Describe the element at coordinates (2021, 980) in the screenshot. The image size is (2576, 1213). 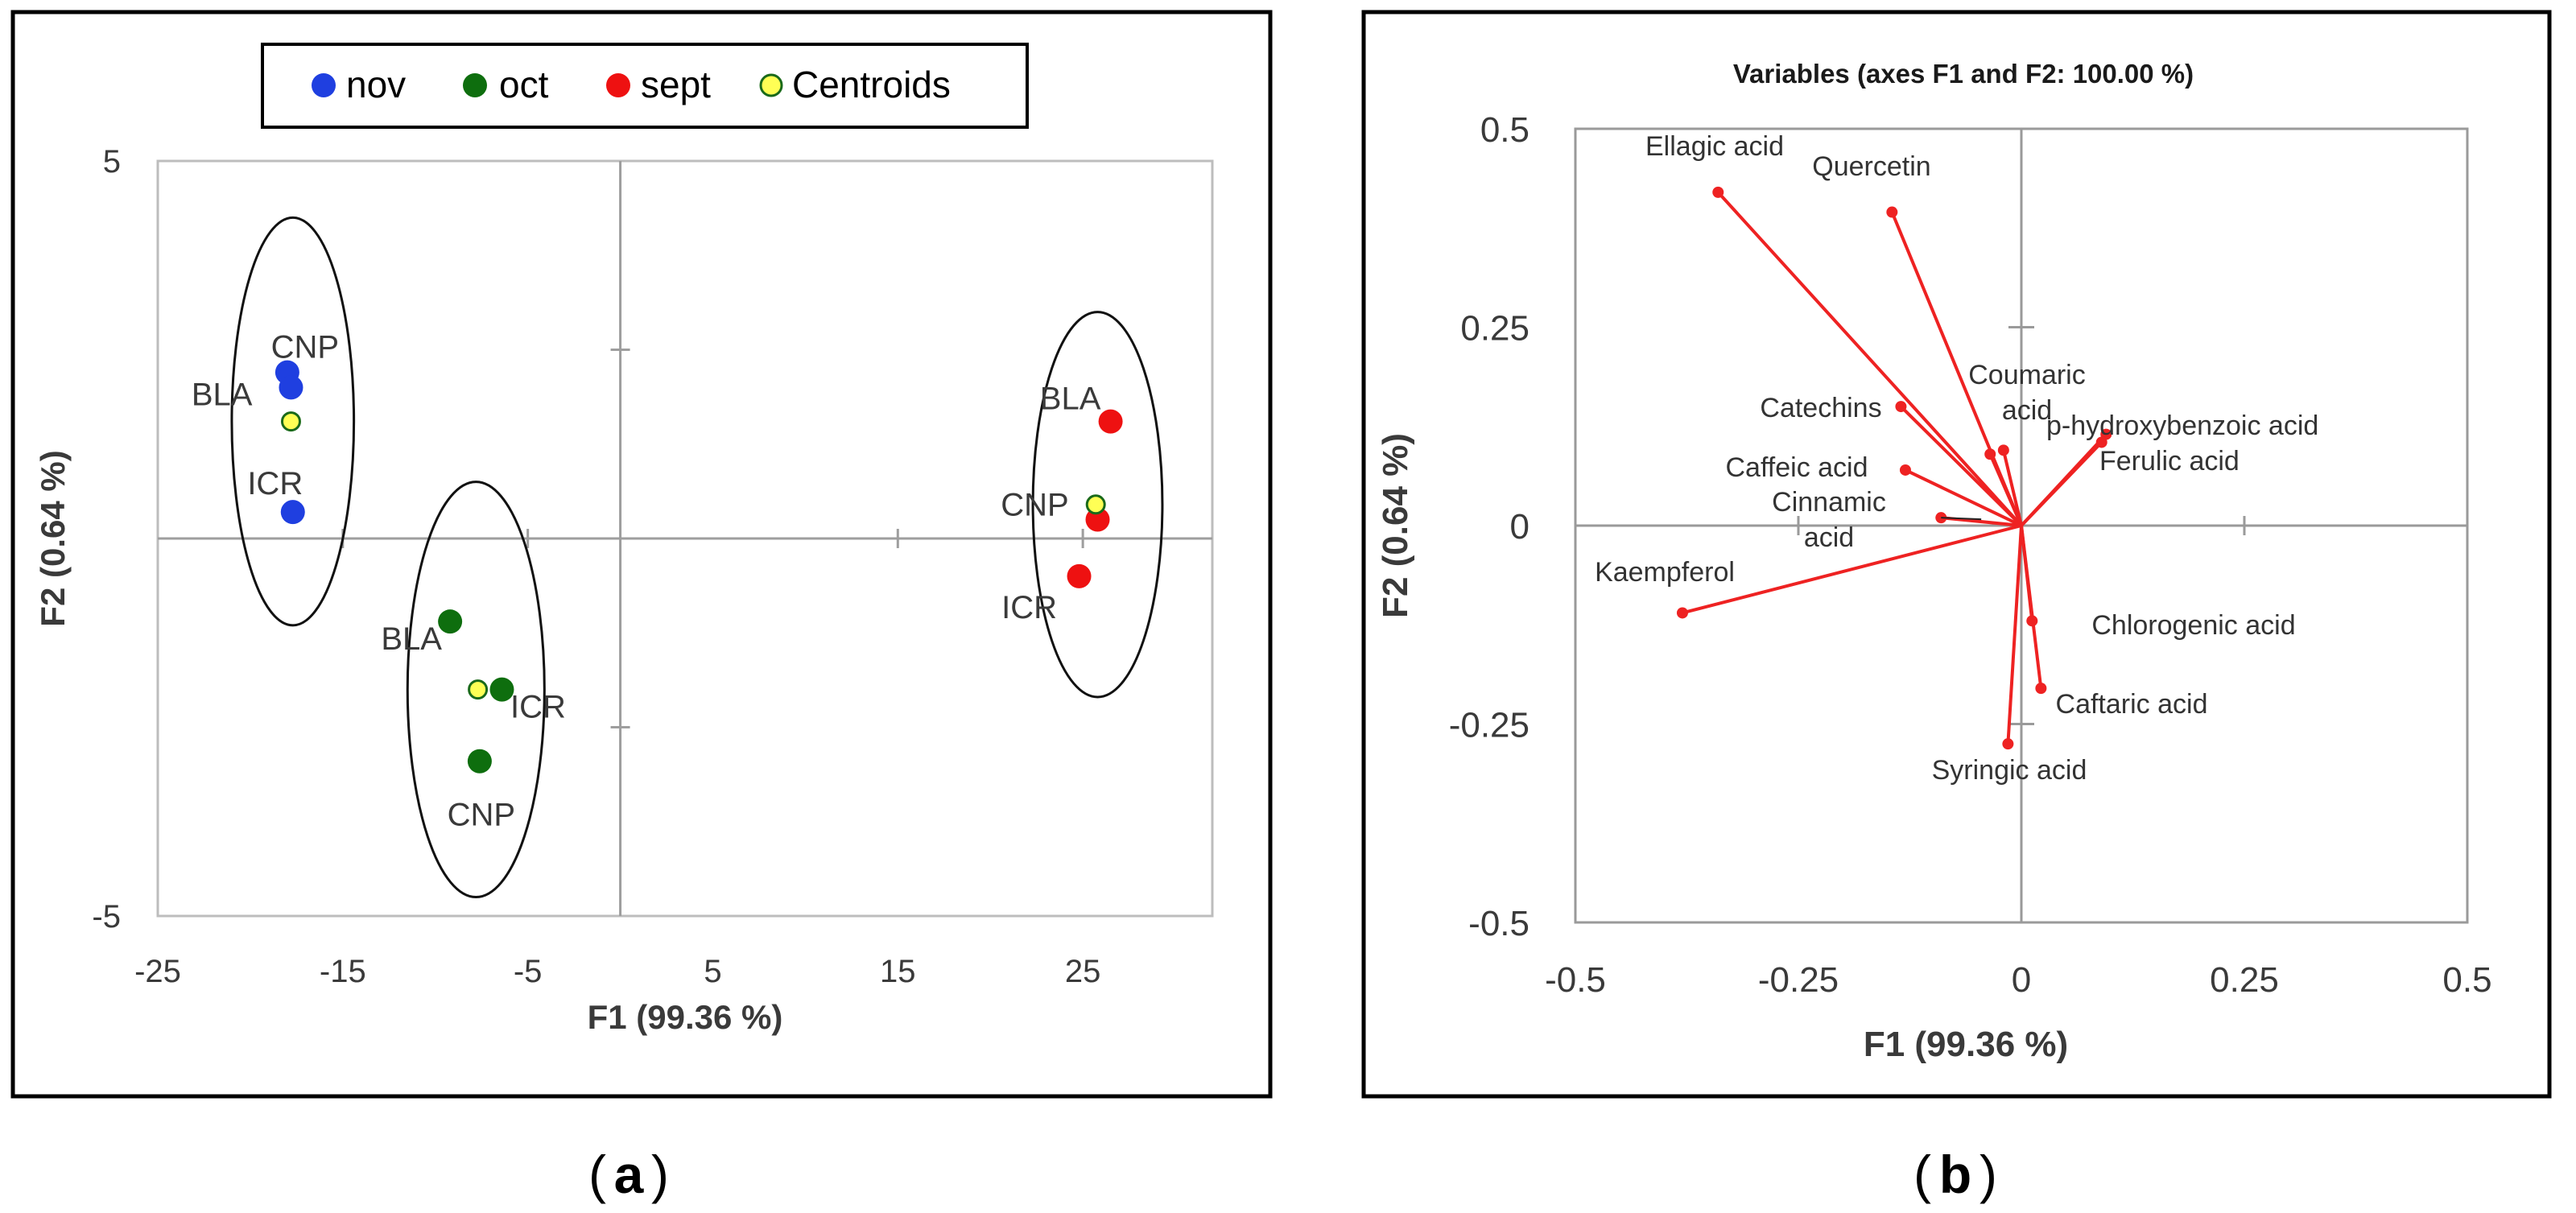
I see `x-tick-label-b: 0` at that location.